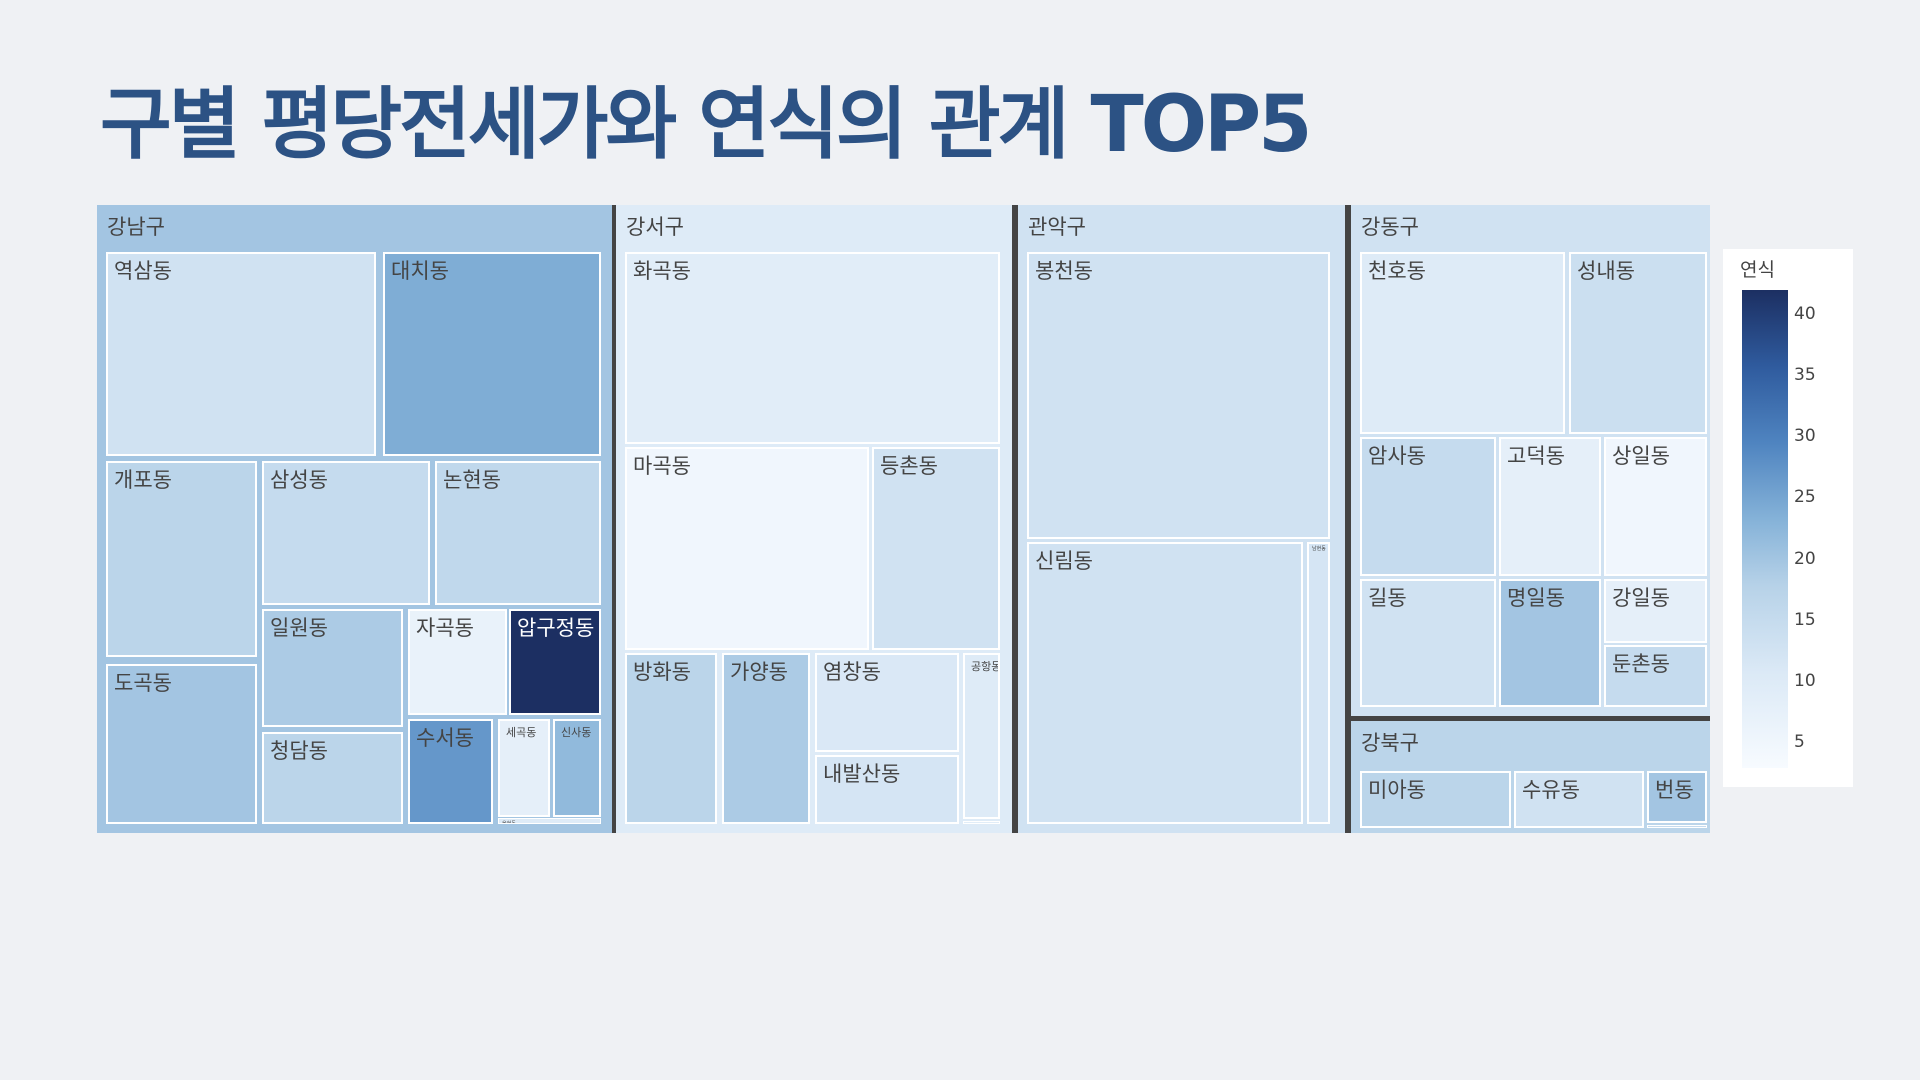 The width and height of the screenshot is (1920, 1080). What do you see at coordinates (662, 466) in the screenshot?
I see `cell-label: 마곡동` at bounding box center [662, 466].